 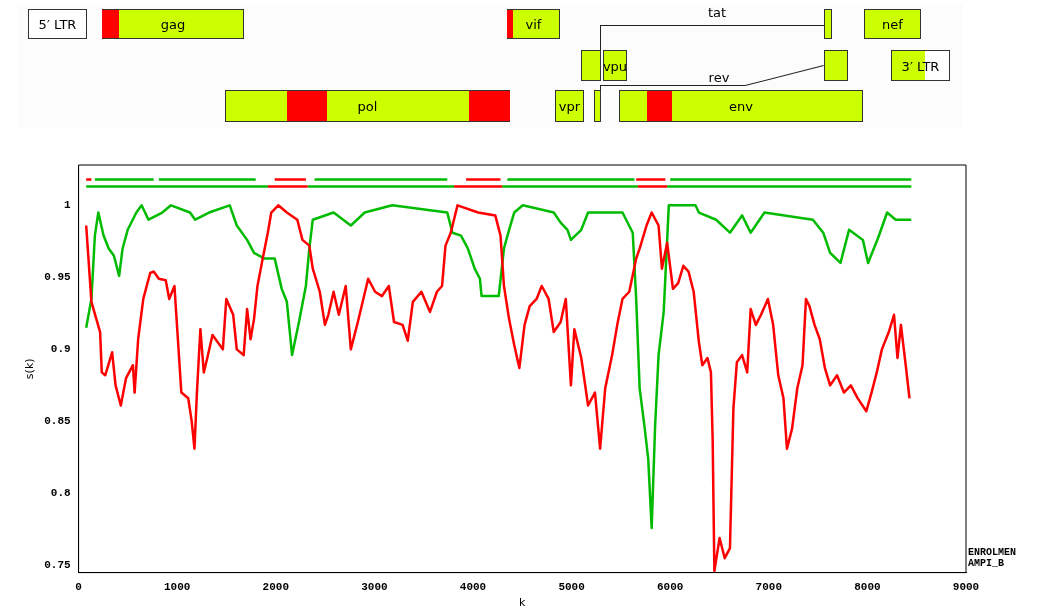 I want to click on x-tick-label: 0, so click(x=78, y=586).